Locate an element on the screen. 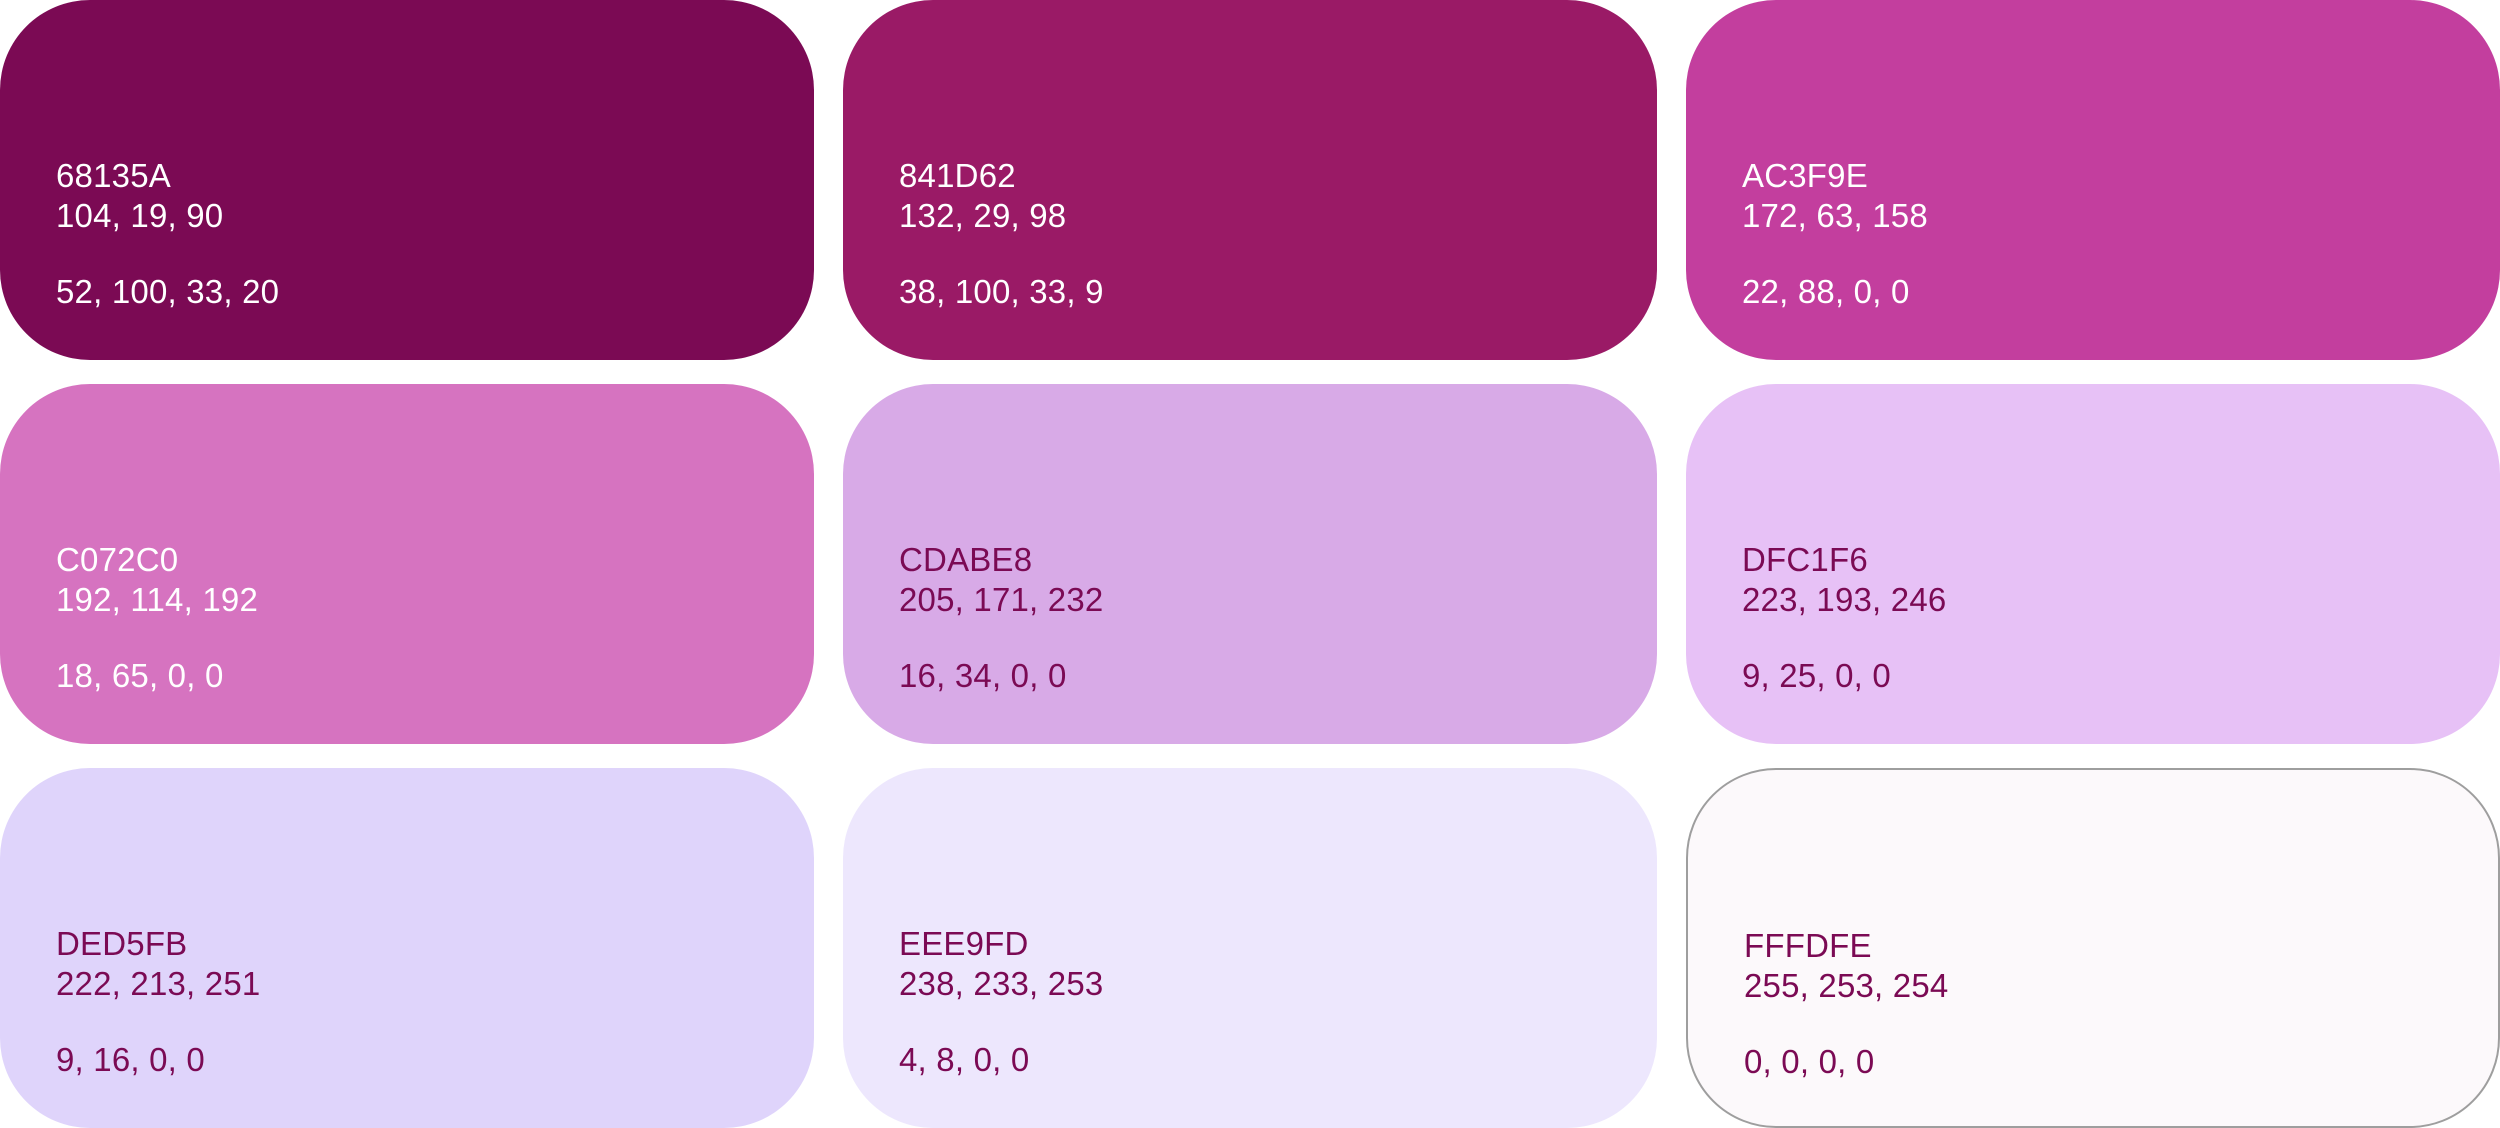 This screenshot has height=1128, width=2500. swatch-cmyk-value: 52, 100, 33, 20 is located at coordinates (168, 291).